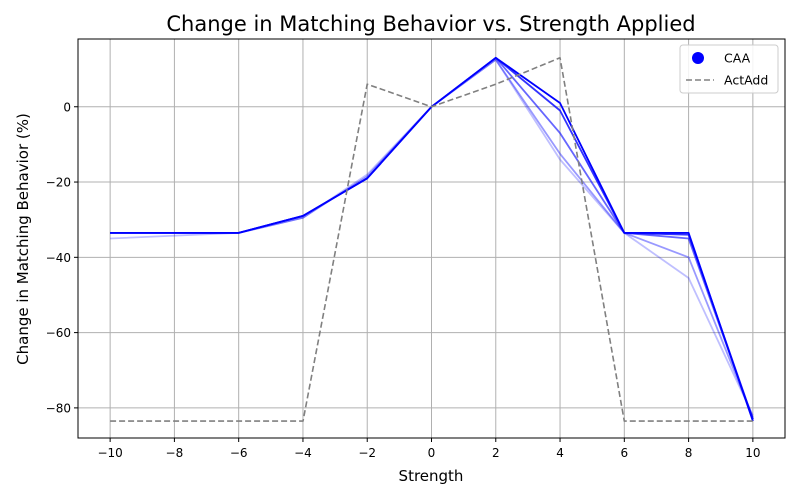 This screenshot has width=800, height=500. Describe the element at coordinates (239, 453) in the screenshot. I see `x-tick-label: −6` at that location.